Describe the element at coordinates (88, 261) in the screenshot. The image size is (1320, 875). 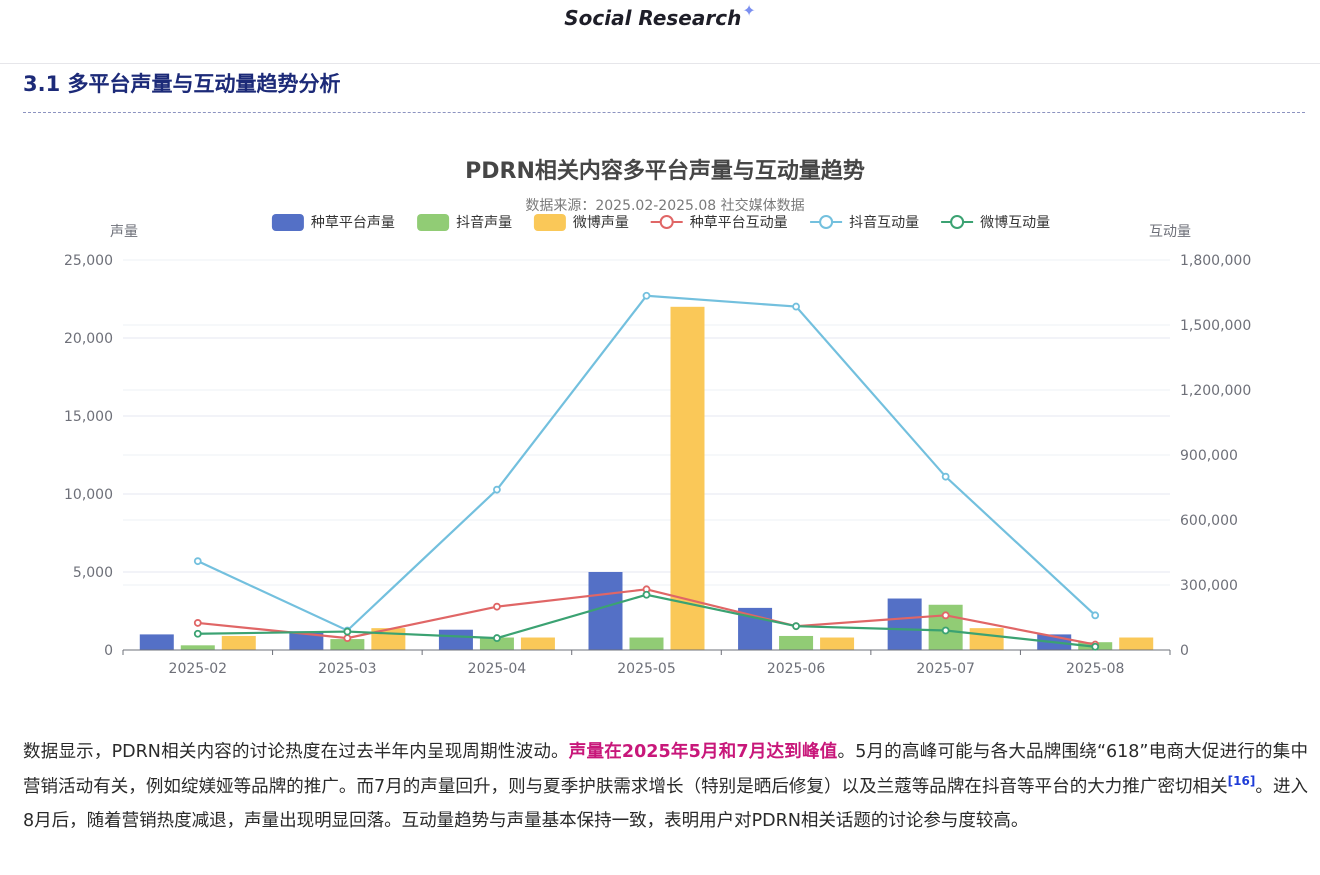
I see `y-left-tick-label: 25,000` at that location.